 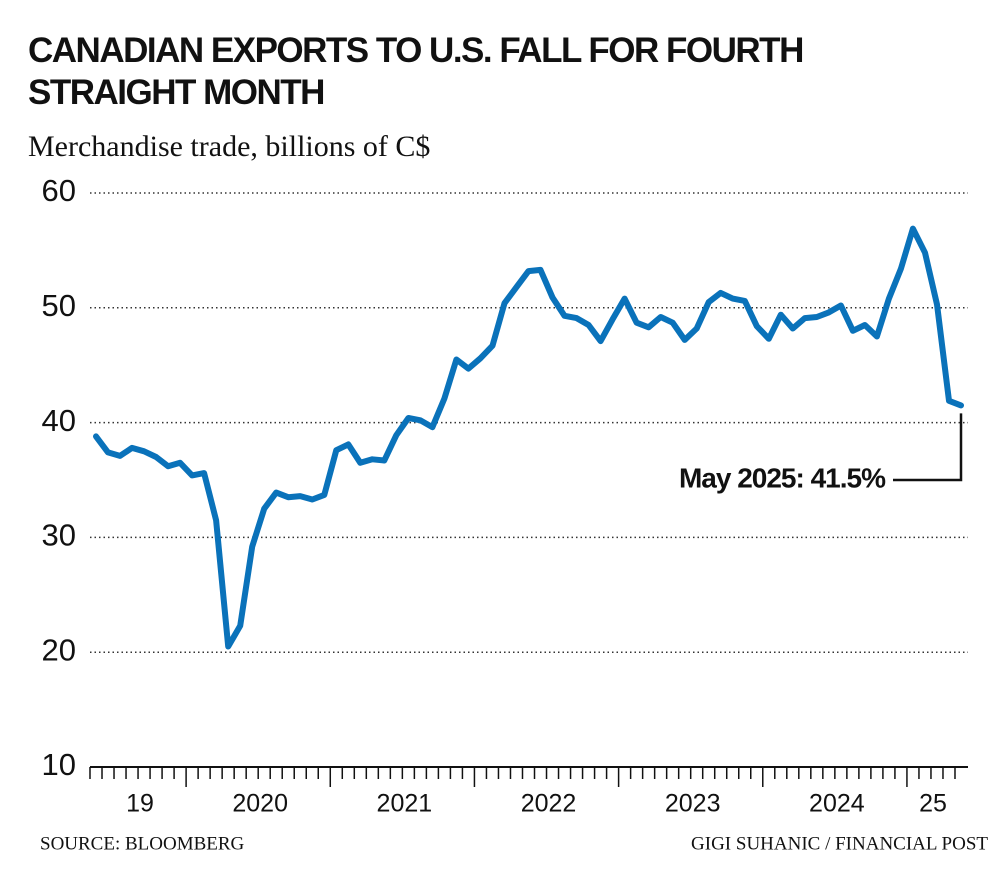 I want to click on x-tick-label: 2024, so click(x=837, y=804).